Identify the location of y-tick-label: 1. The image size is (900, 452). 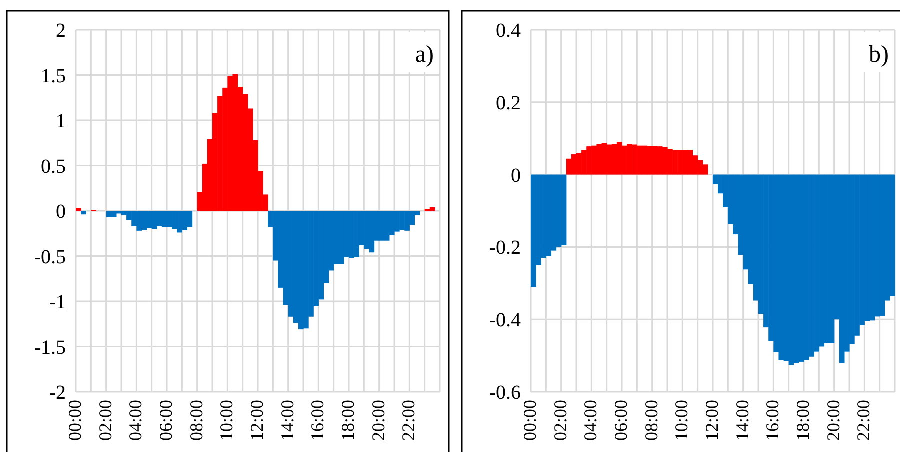
(61, 121).